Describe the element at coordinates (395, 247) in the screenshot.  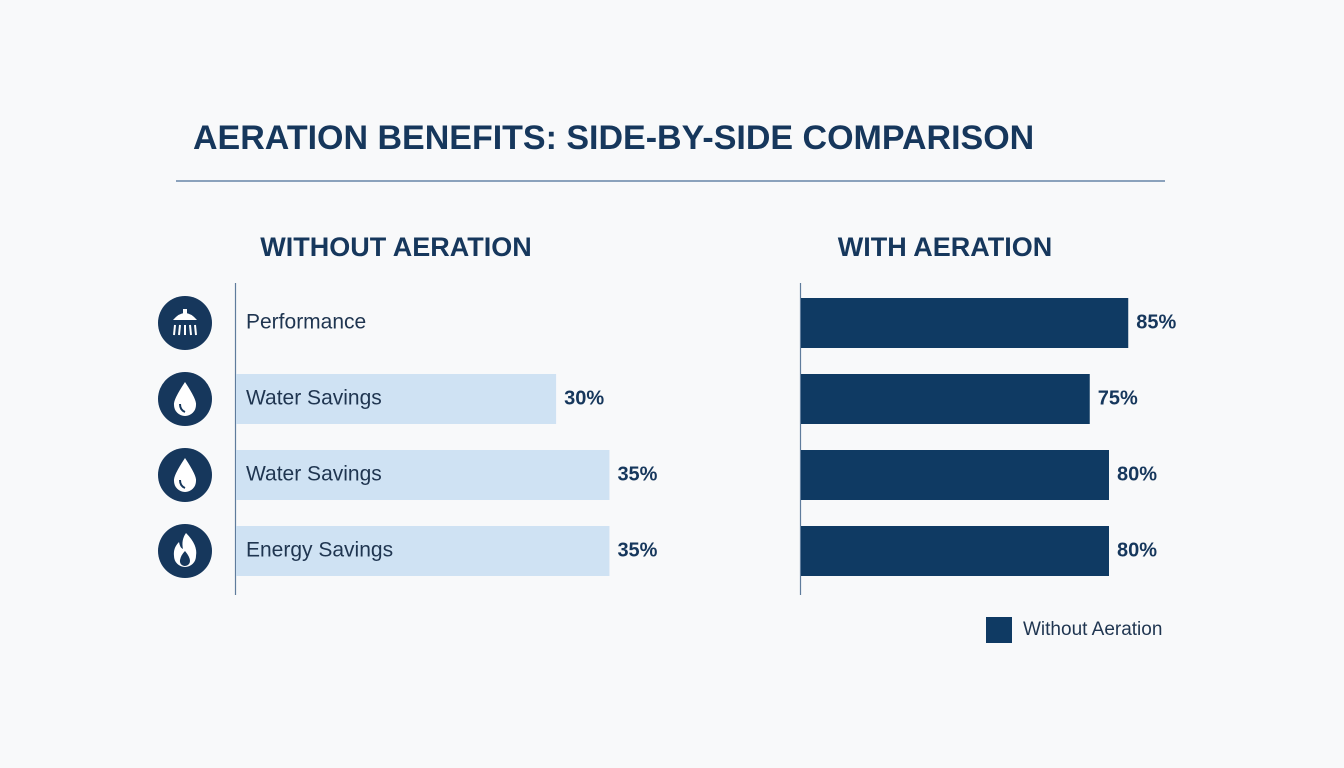
I see `chart-title: WITHOUT AERATION` at that location.